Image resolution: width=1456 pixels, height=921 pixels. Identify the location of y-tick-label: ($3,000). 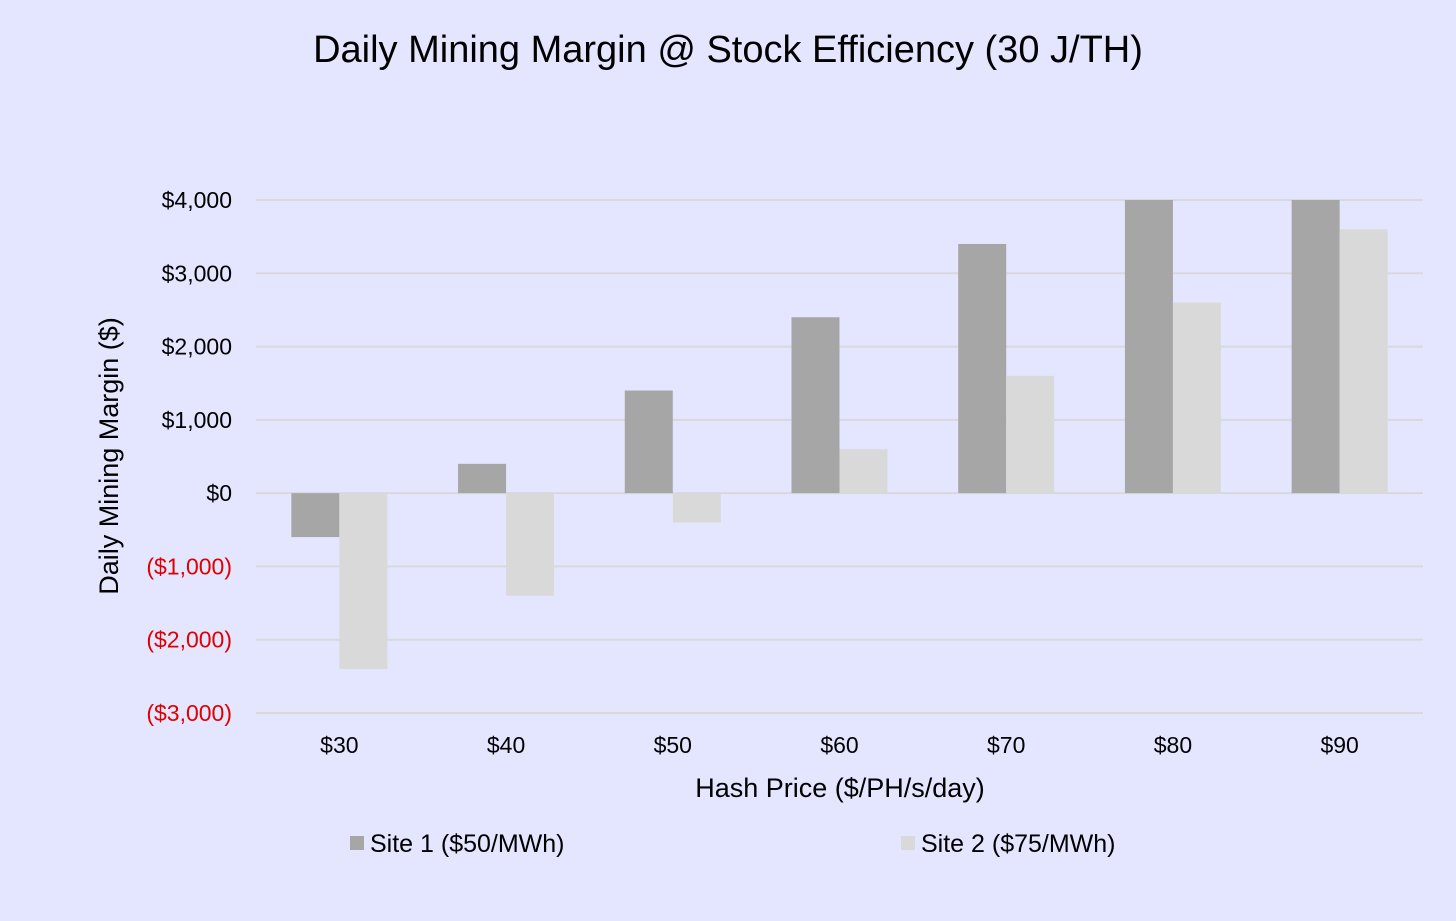
(189, 713).